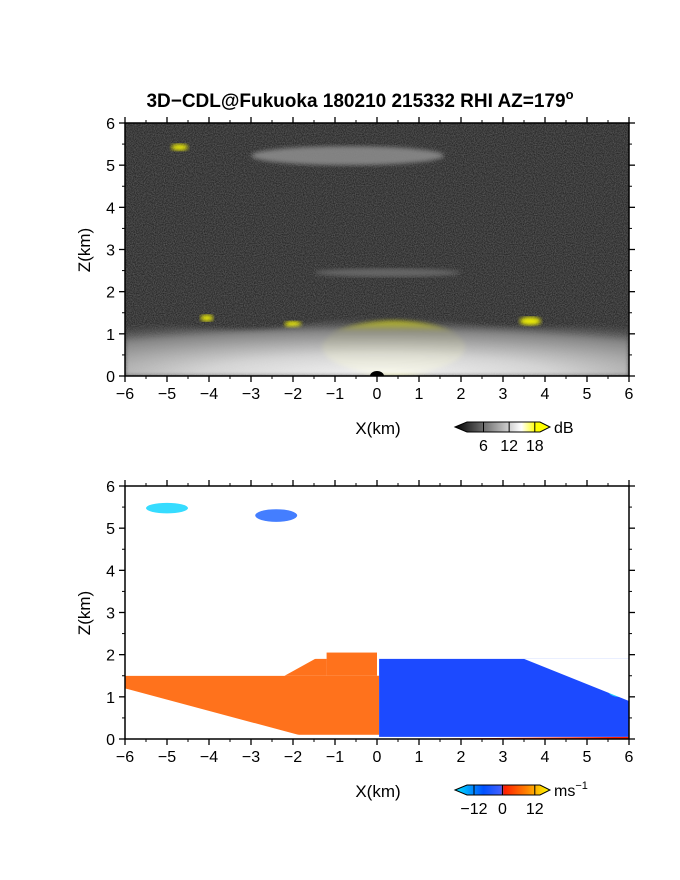 This screenshot has width=680, height=880. Describe the element at coordinates (377, 428) in the screenshot. I see `backscatter-xlabel: X(km)` at that location.